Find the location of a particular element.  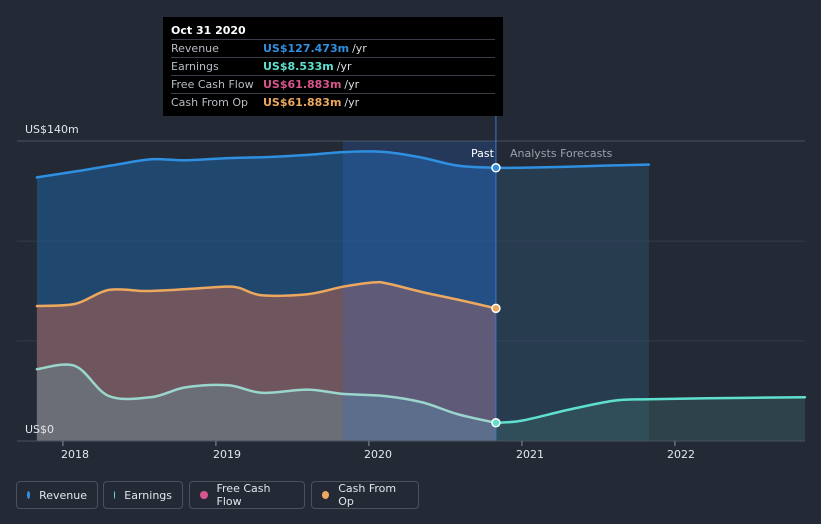

legend-free-cash-flow: Free Cash Flow is located at coordinates (247, 495).